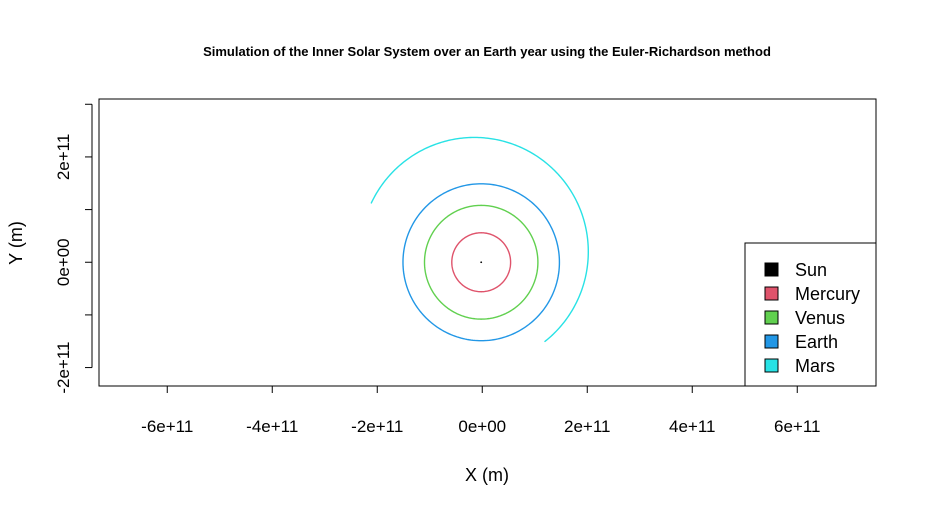 The height and width of the screenshot is (511, 927). Describe the element at coordinates (16, 243) in the screenshot. I see `y-axis-label: Y (m)` at that location.